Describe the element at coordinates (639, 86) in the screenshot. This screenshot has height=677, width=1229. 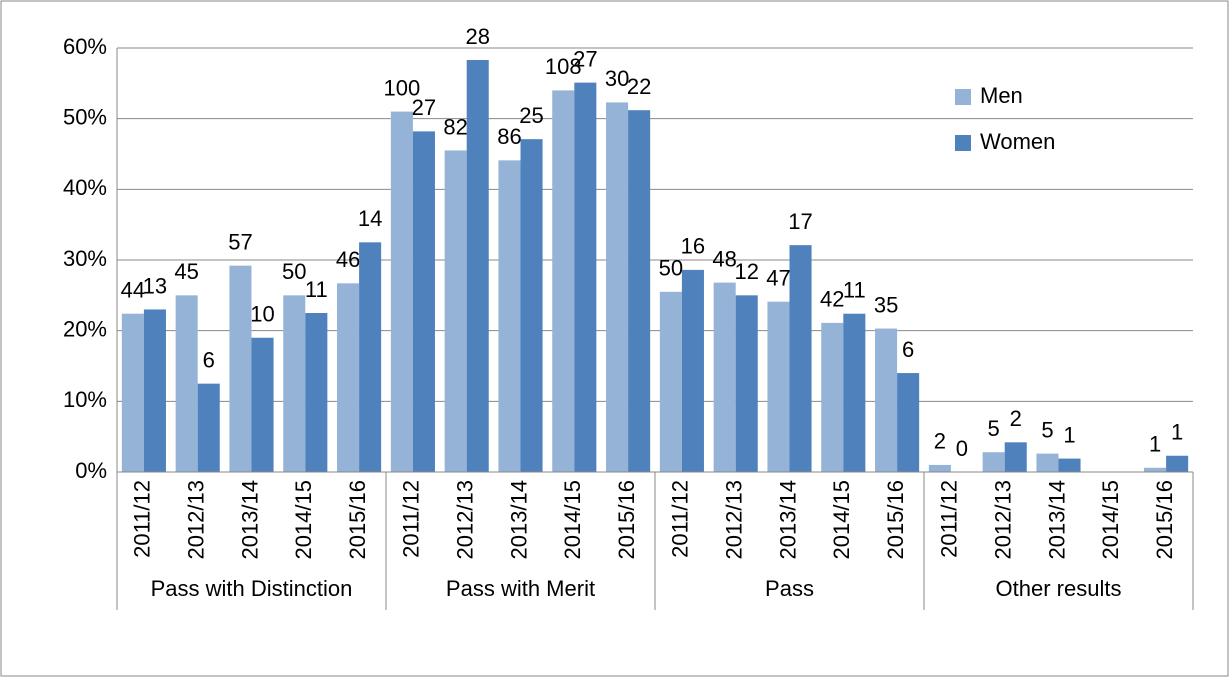
I see `data-label: 22` at that location.